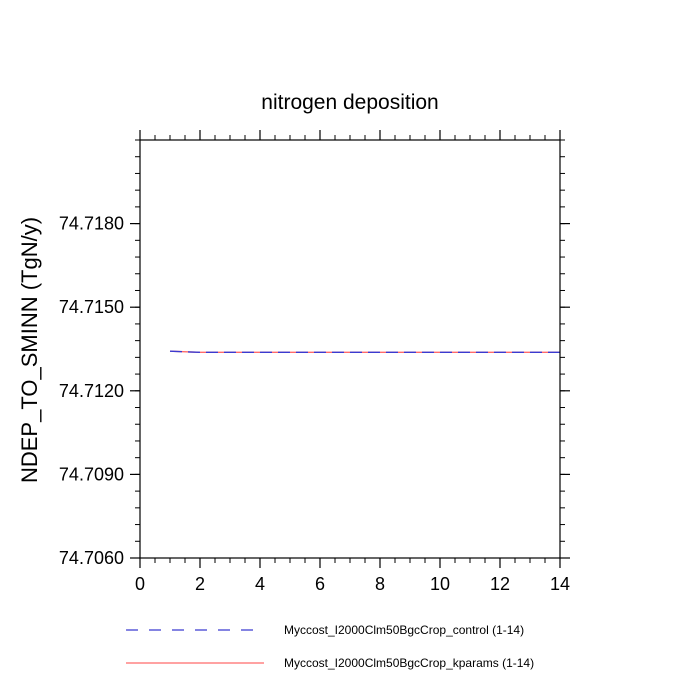 The image size is (700, 700). I want to click on y-tick-label: 74.7150, so click(91, 307).